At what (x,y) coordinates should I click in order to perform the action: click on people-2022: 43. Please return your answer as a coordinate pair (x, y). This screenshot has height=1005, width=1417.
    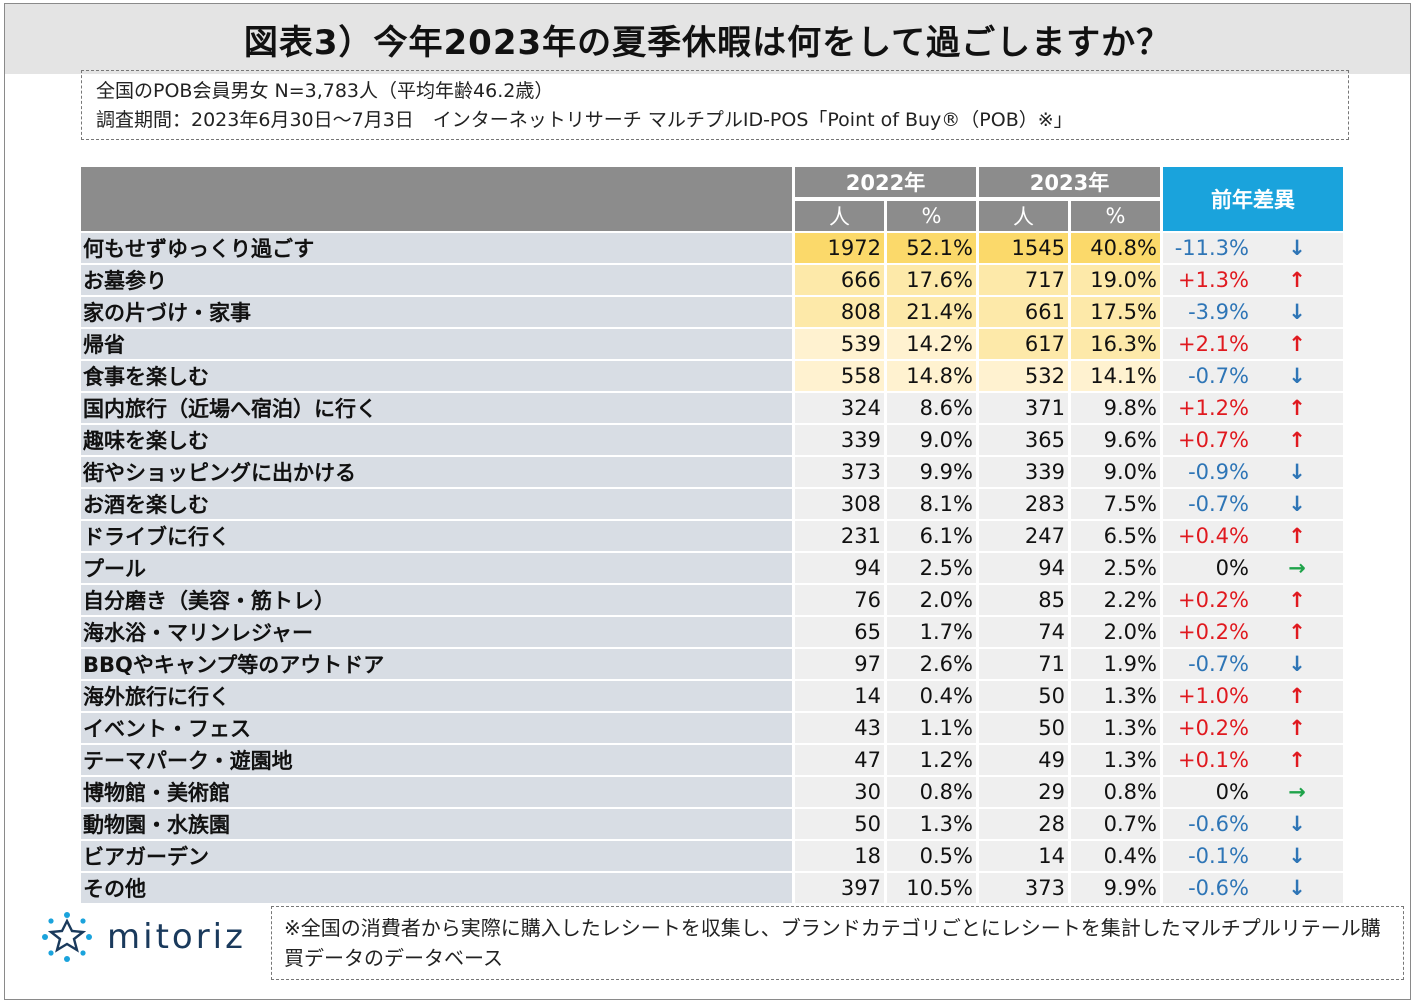
    Looking at the image, I should click on (838, 729).